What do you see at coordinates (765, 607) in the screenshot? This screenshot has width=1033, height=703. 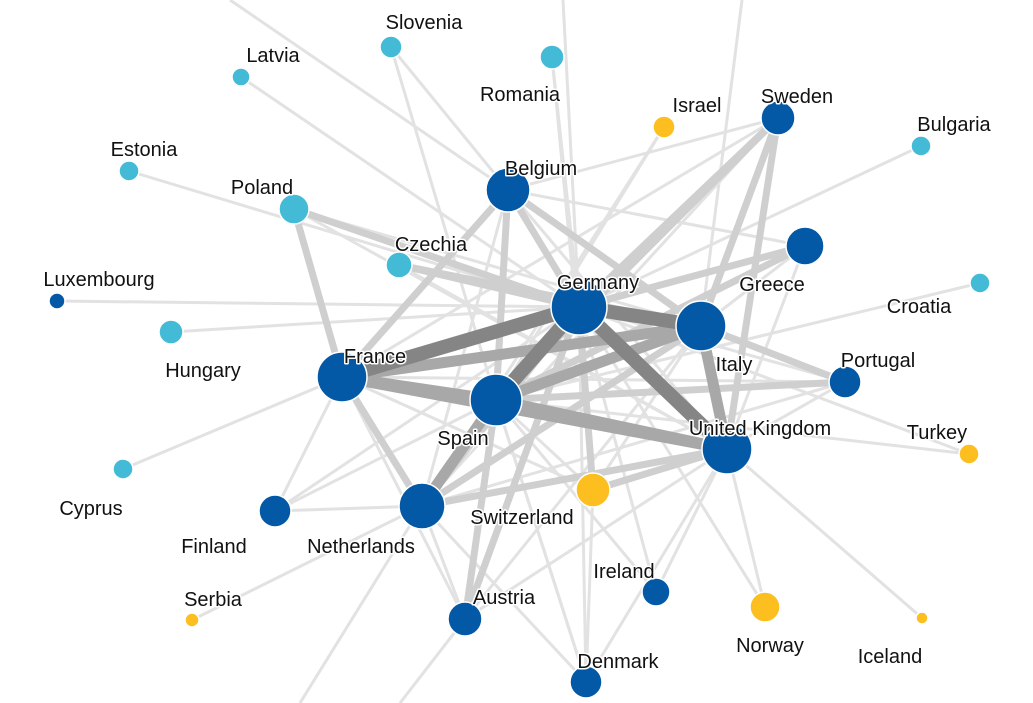 I see `node-norway` at bounding box center [765, 607].